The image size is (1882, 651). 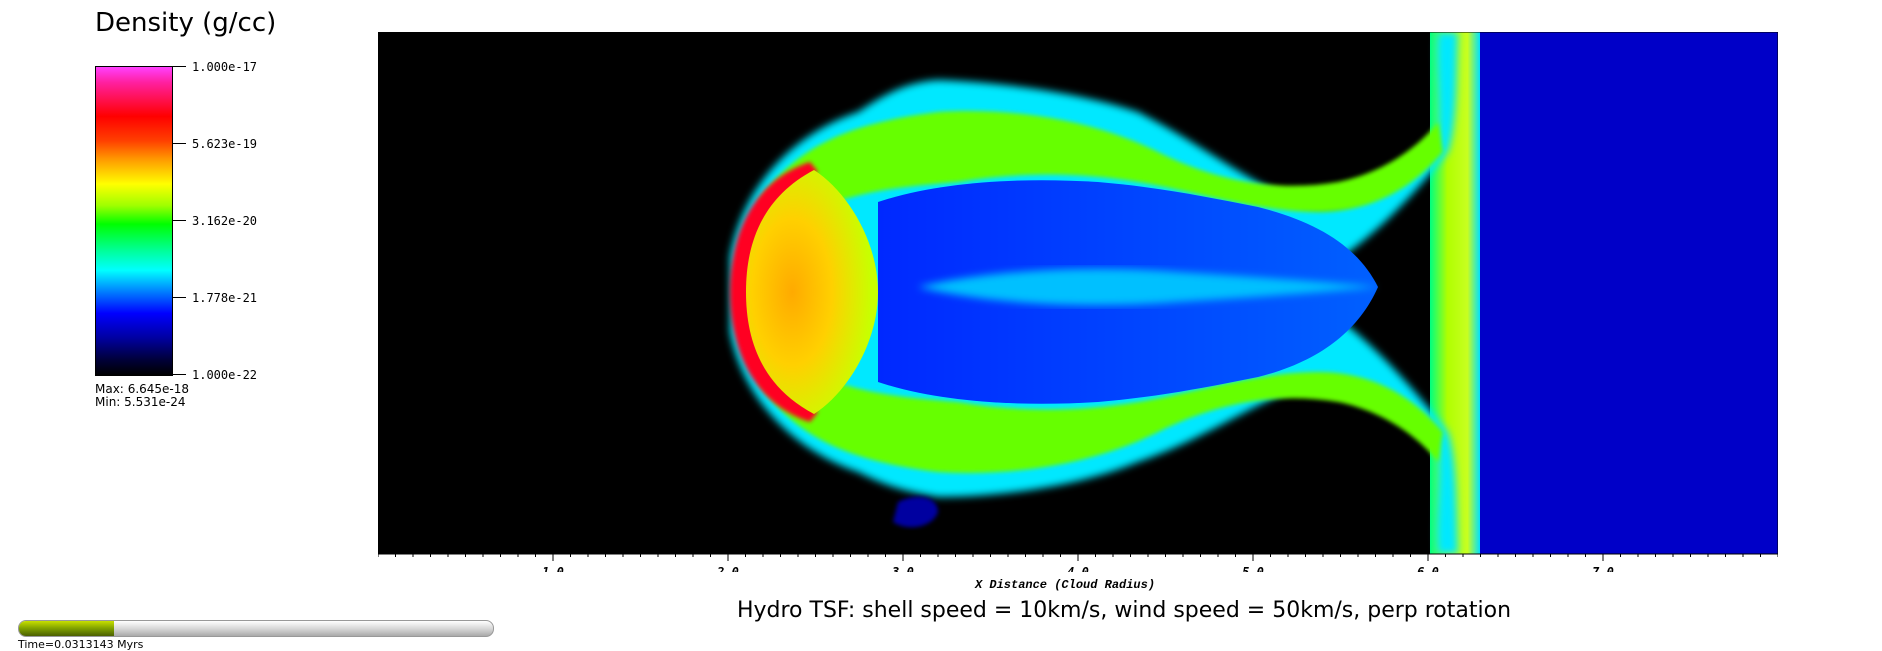 I want to click on x-tick-label: 7.0, so click(x=1603, y=568).